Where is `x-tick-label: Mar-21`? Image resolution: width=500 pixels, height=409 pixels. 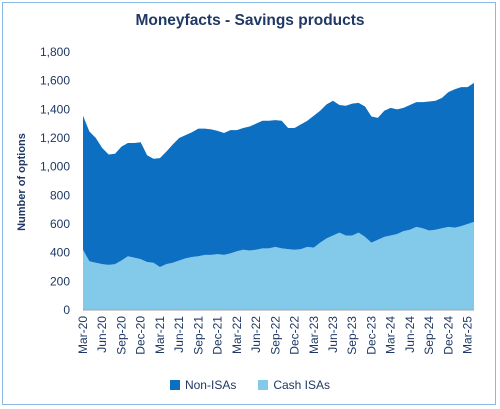 x-tick-label: Mar-21 is located at coordinates (160, 335).